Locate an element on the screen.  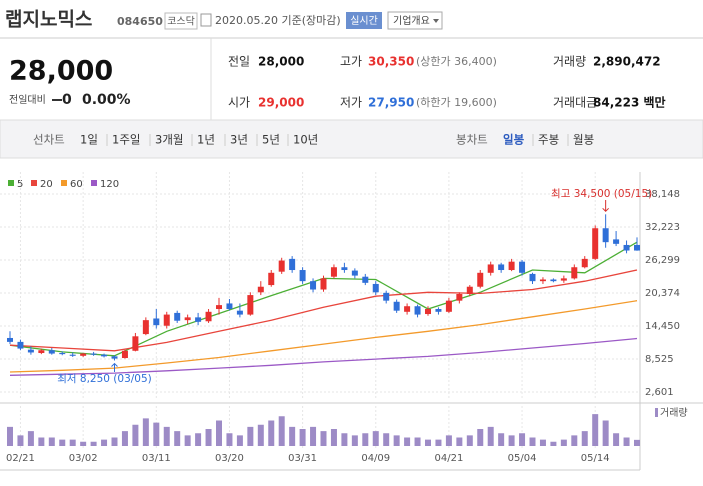
stock-name: 랩지노믹스 is located at coordinates (48, 20).